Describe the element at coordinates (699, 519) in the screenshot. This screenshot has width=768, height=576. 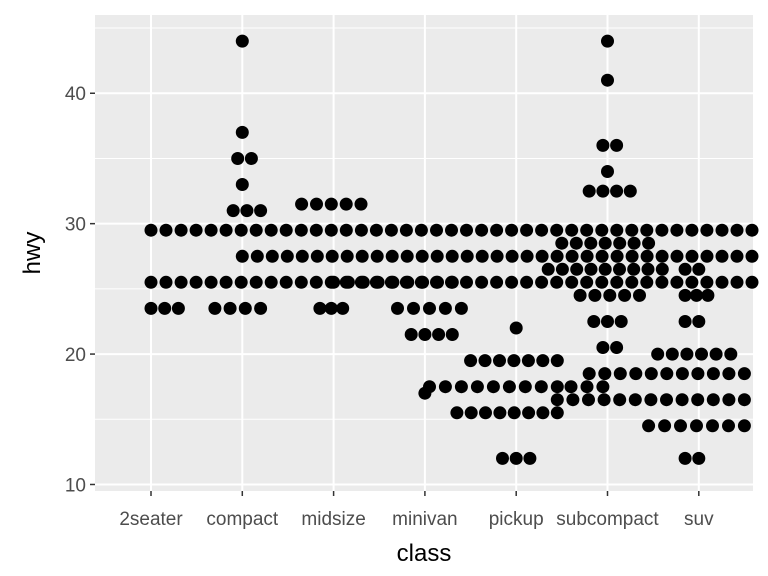
I see `x-tick-label: suv` at that location.